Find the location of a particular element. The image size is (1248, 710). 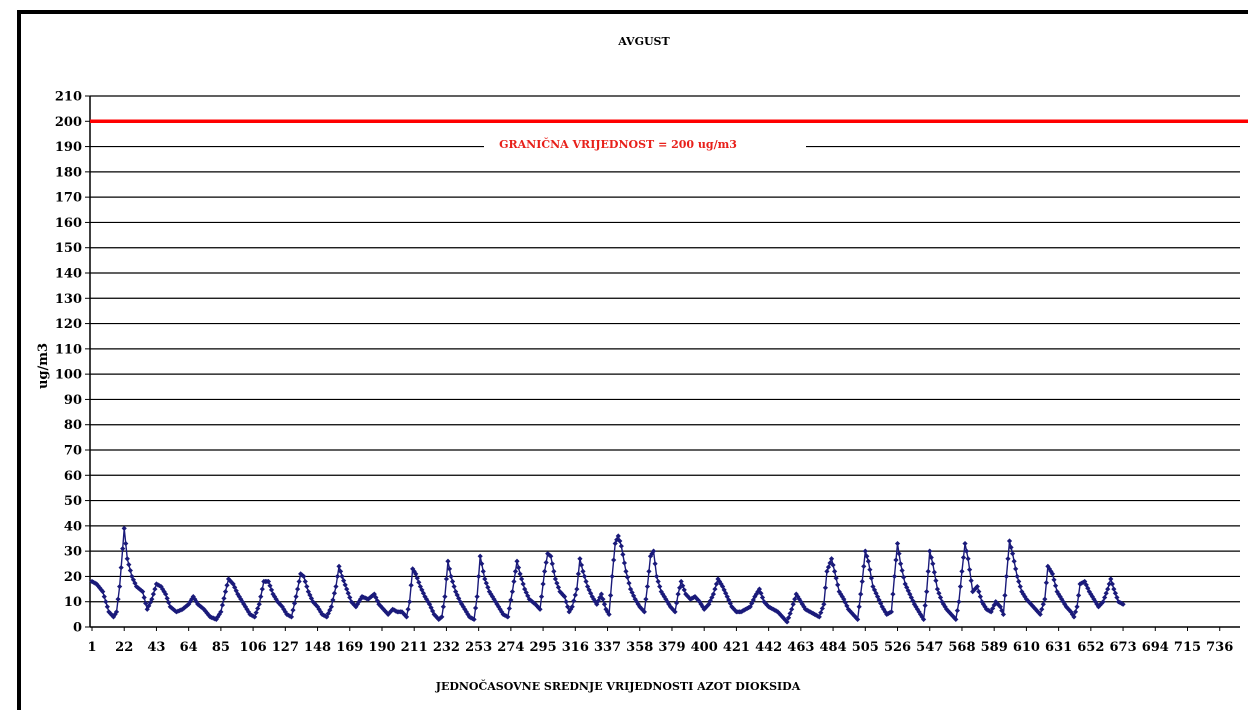

y-tick-label: 30 is located at coordinates (73, 552).